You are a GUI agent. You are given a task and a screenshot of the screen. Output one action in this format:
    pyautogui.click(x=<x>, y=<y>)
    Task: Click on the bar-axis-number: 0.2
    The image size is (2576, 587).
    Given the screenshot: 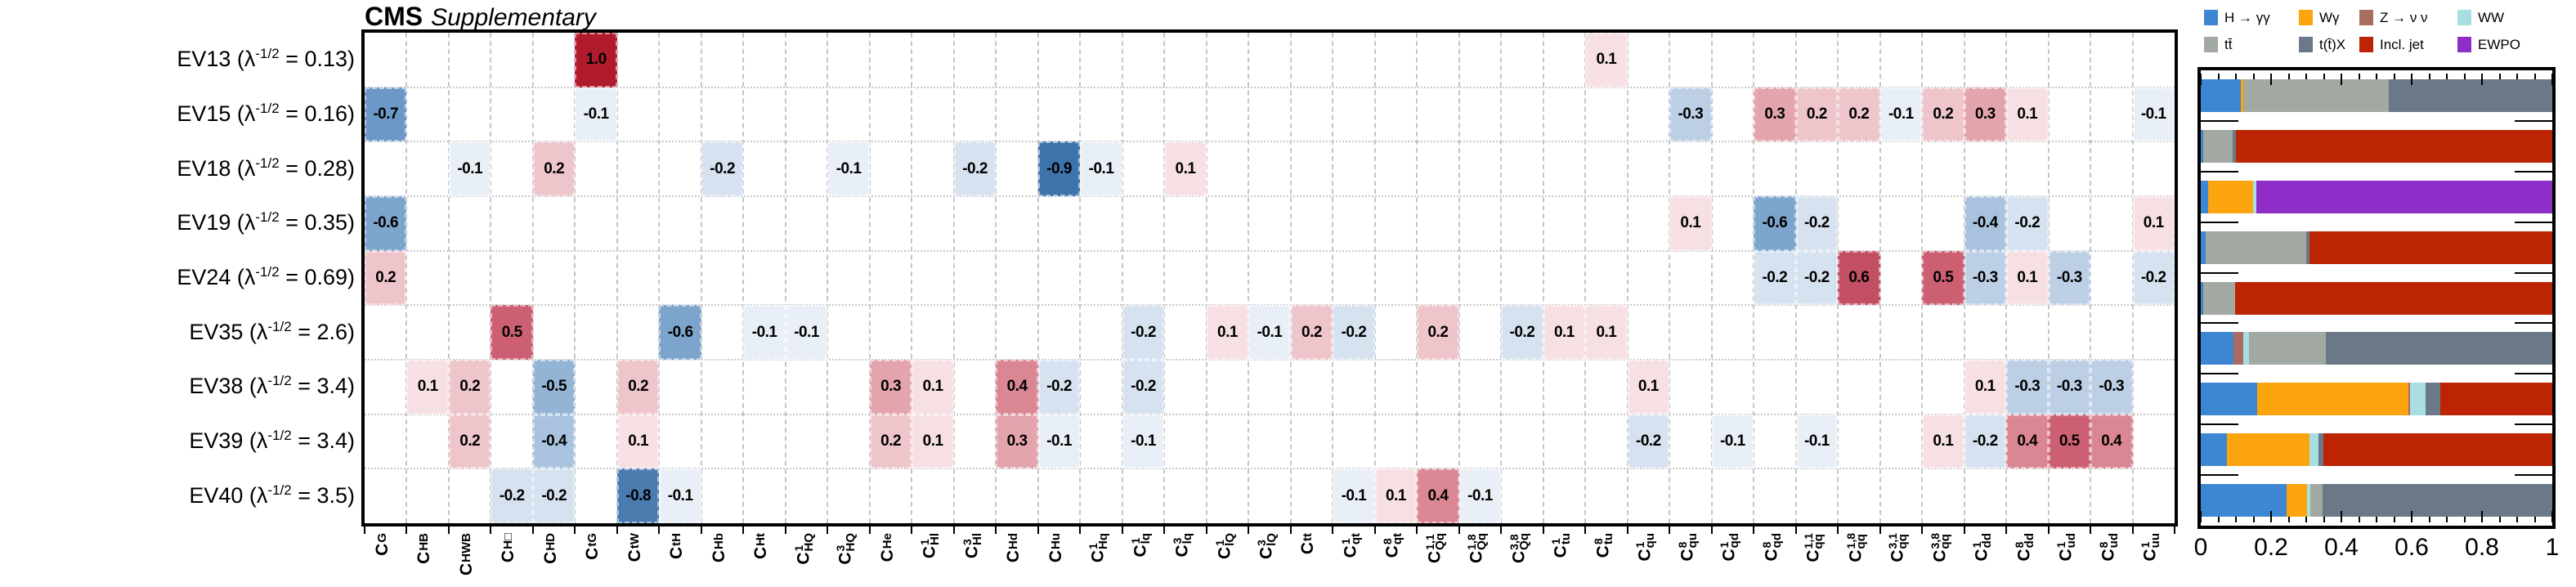 What is the action you would take?
    pyautogui.click(x=2271, y=547)
    